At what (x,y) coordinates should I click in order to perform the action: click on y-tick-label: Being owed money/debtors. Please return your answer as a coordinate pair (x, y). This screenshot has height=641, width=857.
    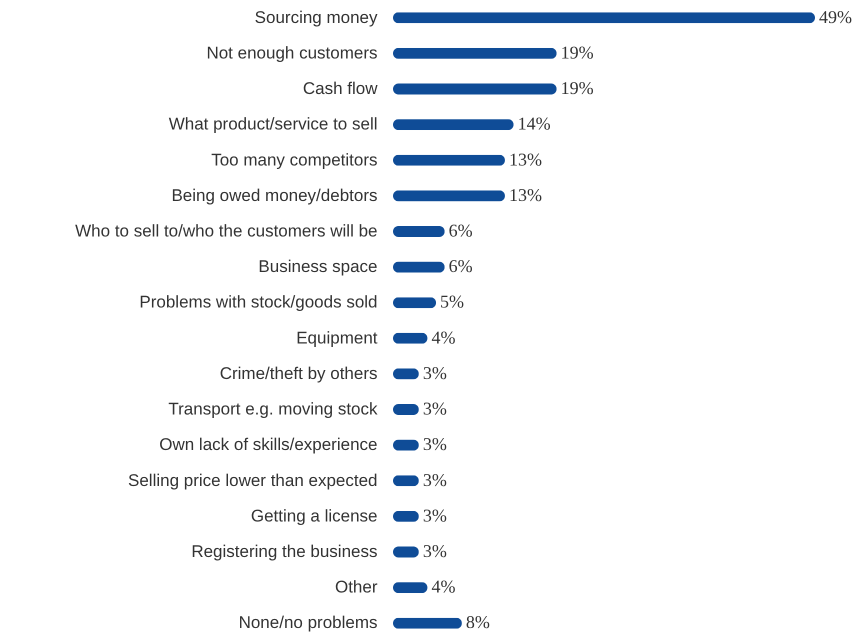
    Looking at the image, I should click on (274, 195).